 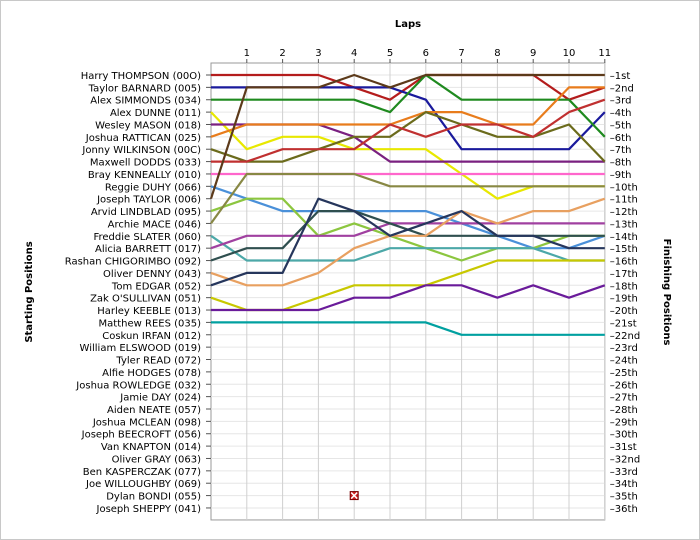 I want to click on starting-position-label: William ELSWOOD (019), so click(x=141, y=348).